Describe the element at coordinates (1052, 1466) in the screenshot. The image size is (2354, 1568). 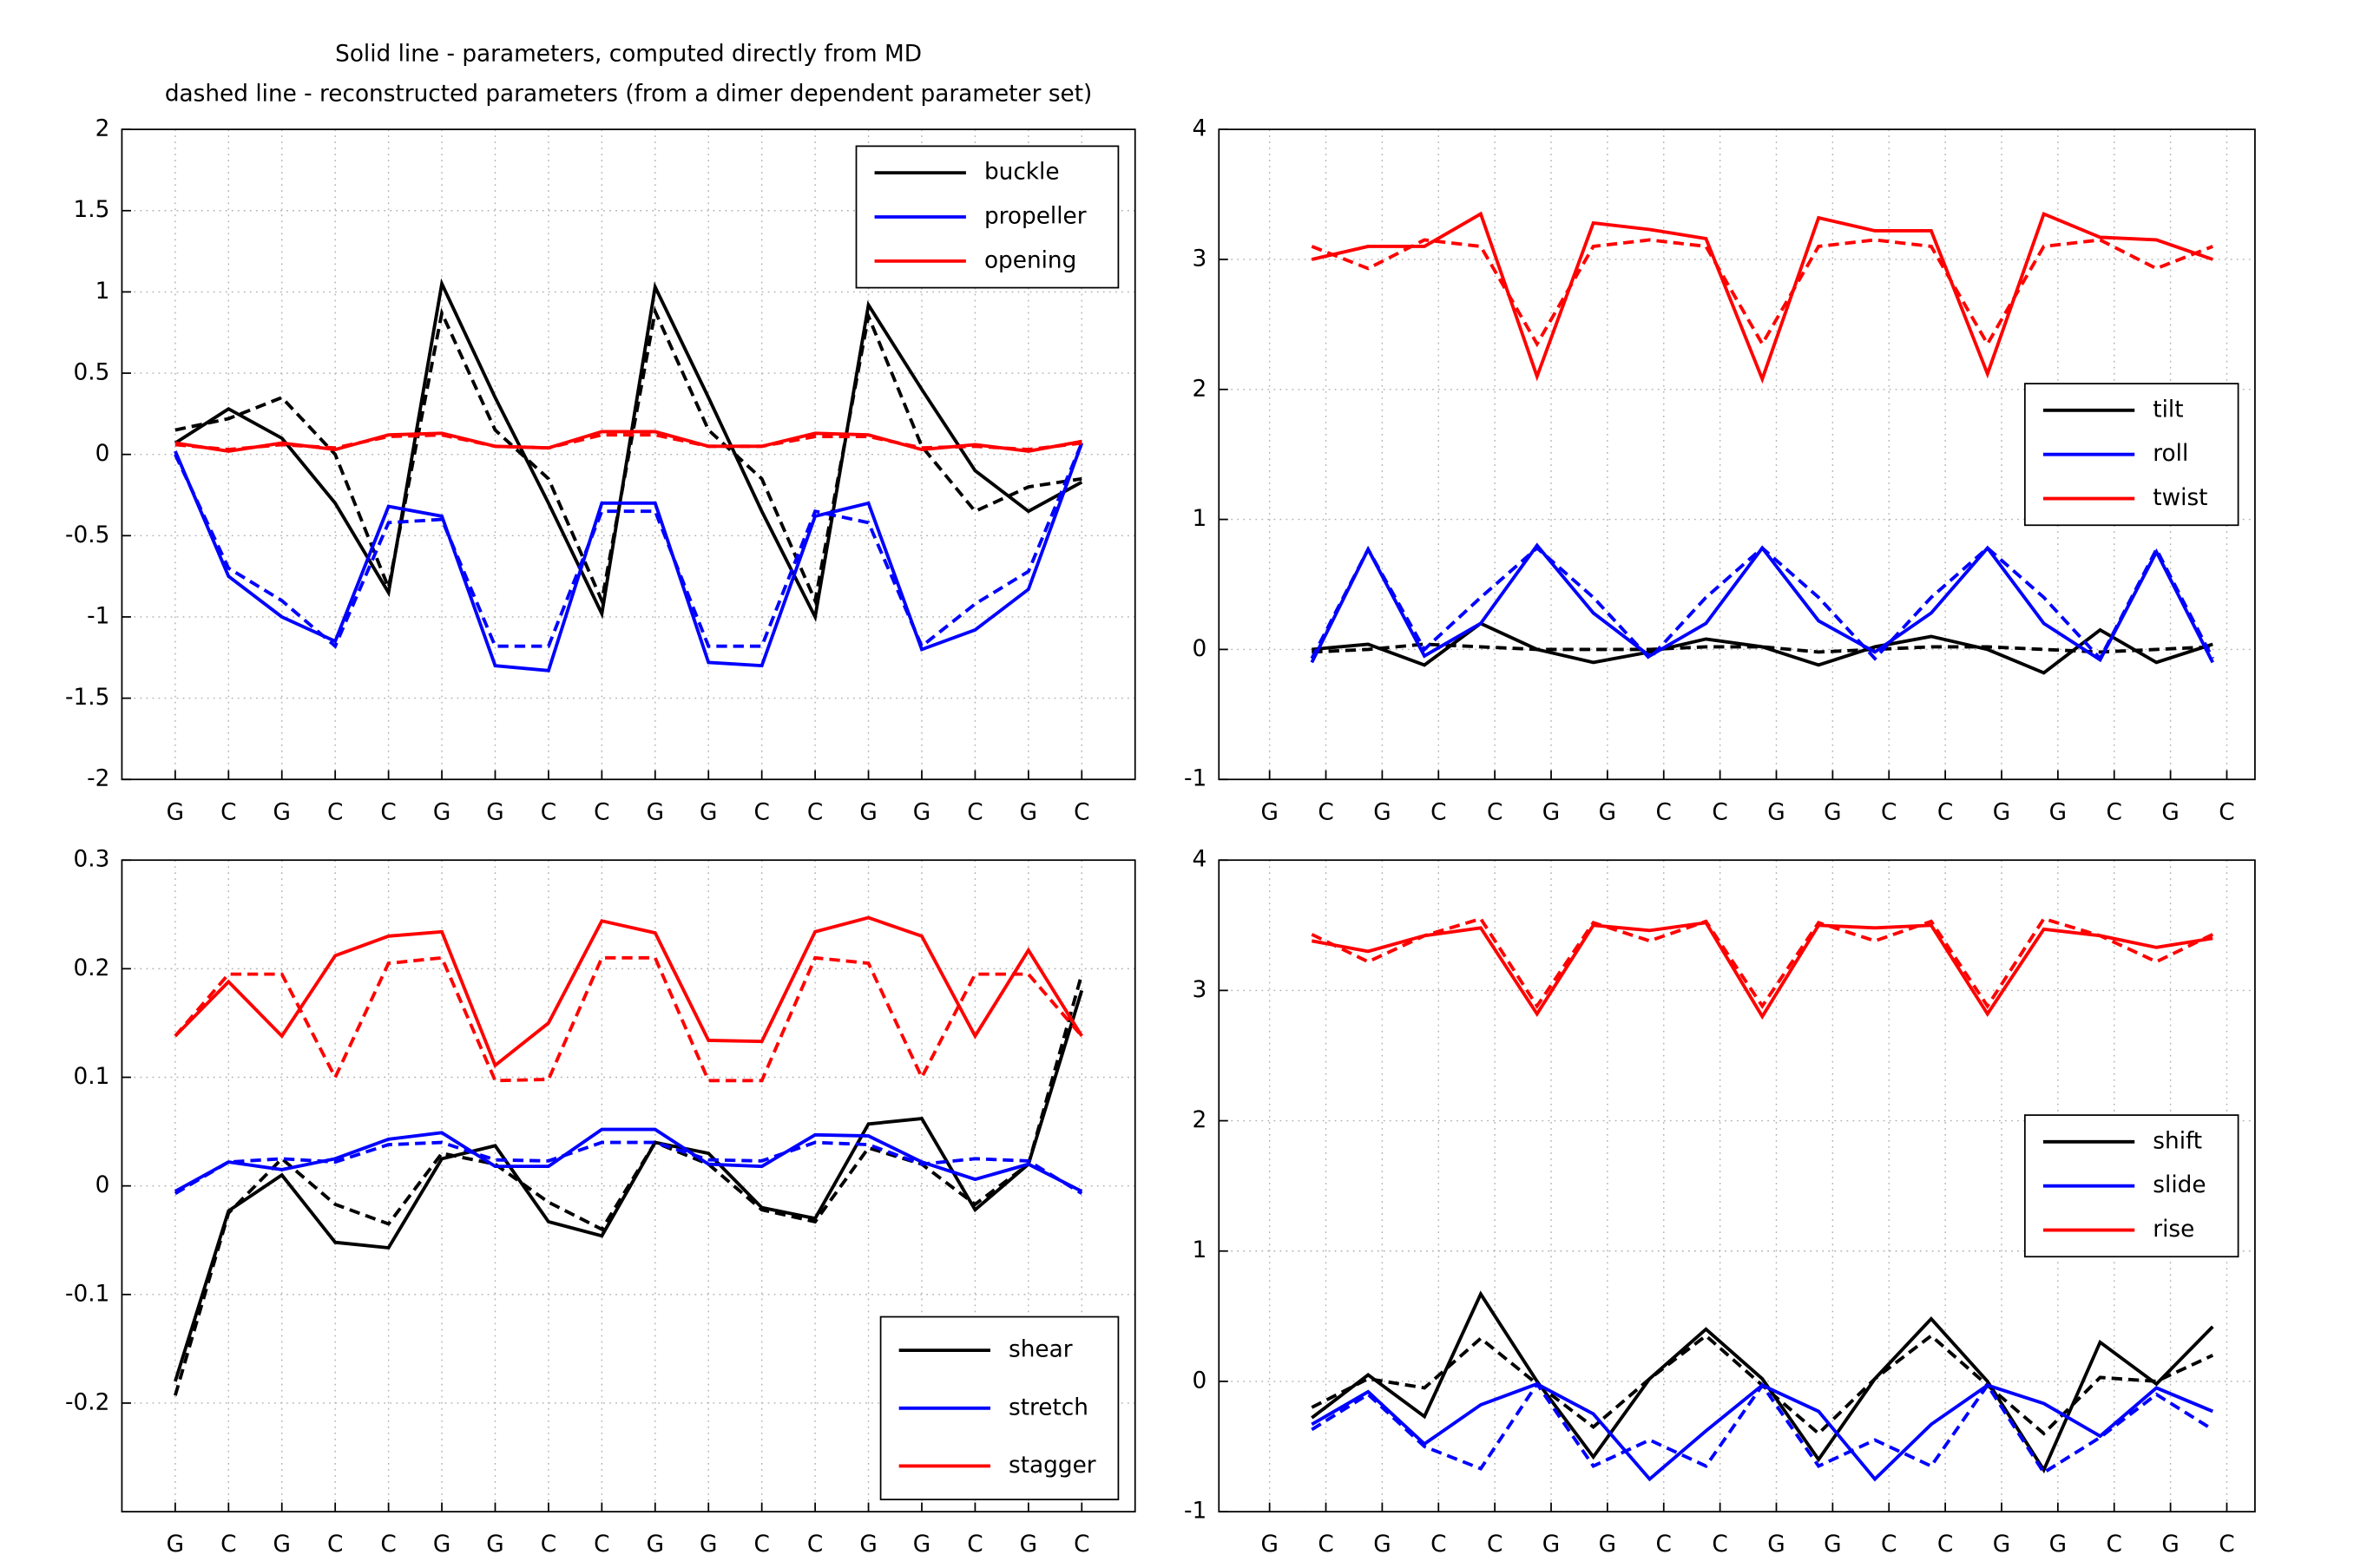
I see `legend-label: stagger` at that location.